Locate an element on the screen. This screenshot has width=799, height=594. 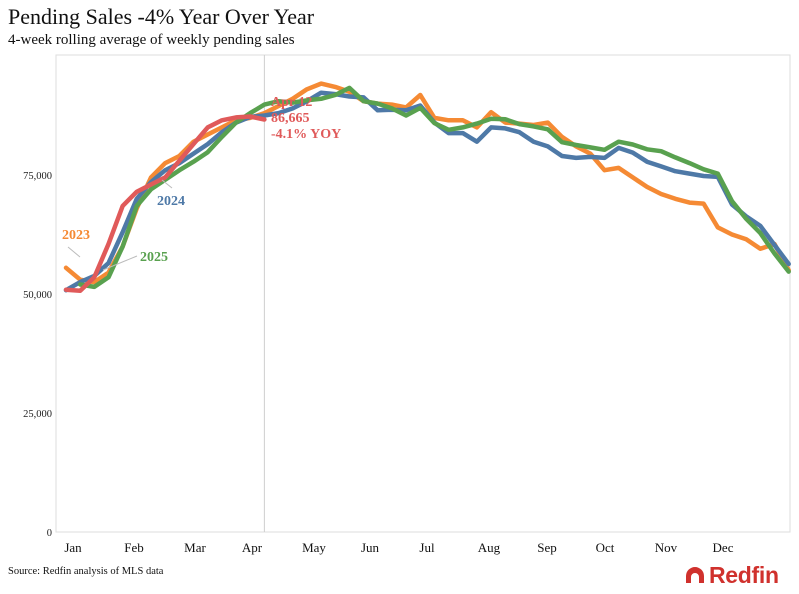
series-line-current is located at coordinates (165, 203).